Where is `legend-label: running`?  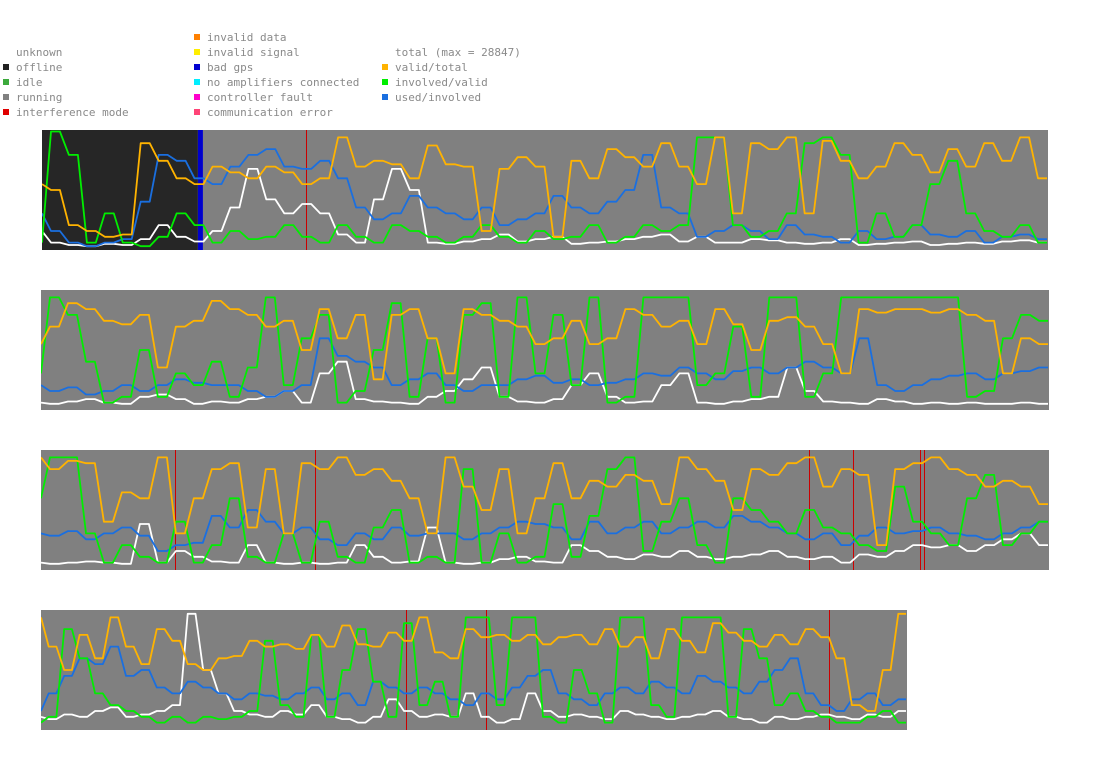
legend-label: running is located at coordinates (39, 97).